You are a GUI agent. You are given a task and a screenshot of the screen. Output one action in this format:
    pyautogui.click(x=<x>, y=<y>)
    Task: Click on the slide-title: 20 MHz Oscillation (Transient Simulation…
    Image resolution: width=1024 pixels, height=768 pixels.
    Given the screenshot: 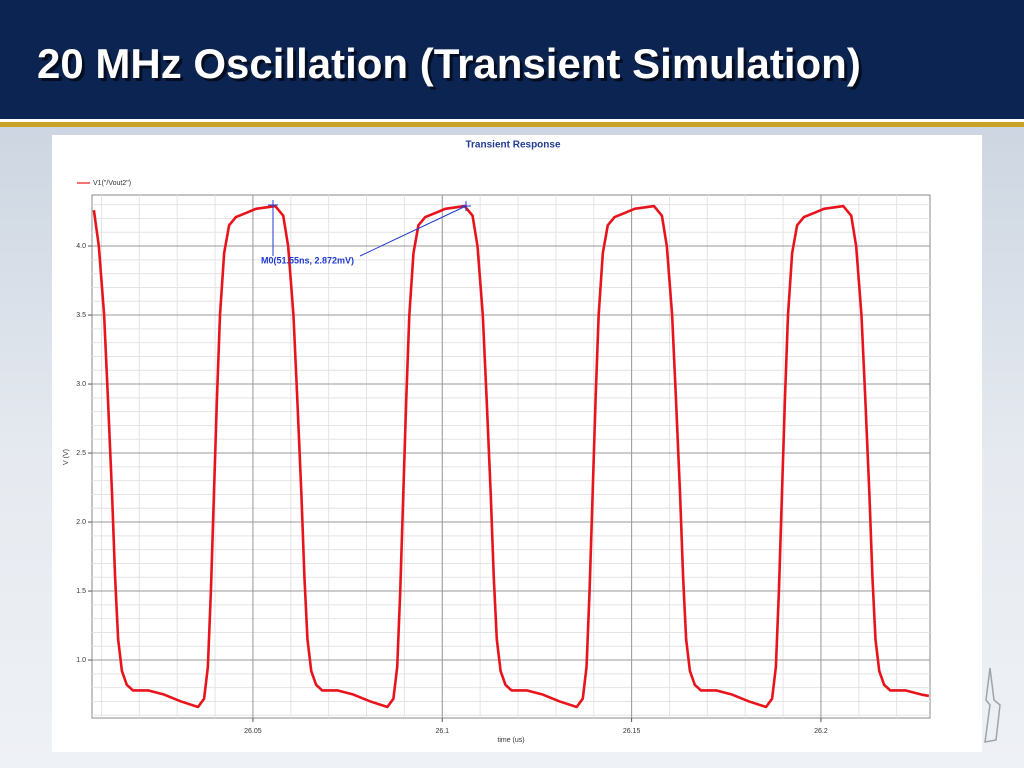 What is the action you would take?
    pyautogui.click(x=449, y=63)
    